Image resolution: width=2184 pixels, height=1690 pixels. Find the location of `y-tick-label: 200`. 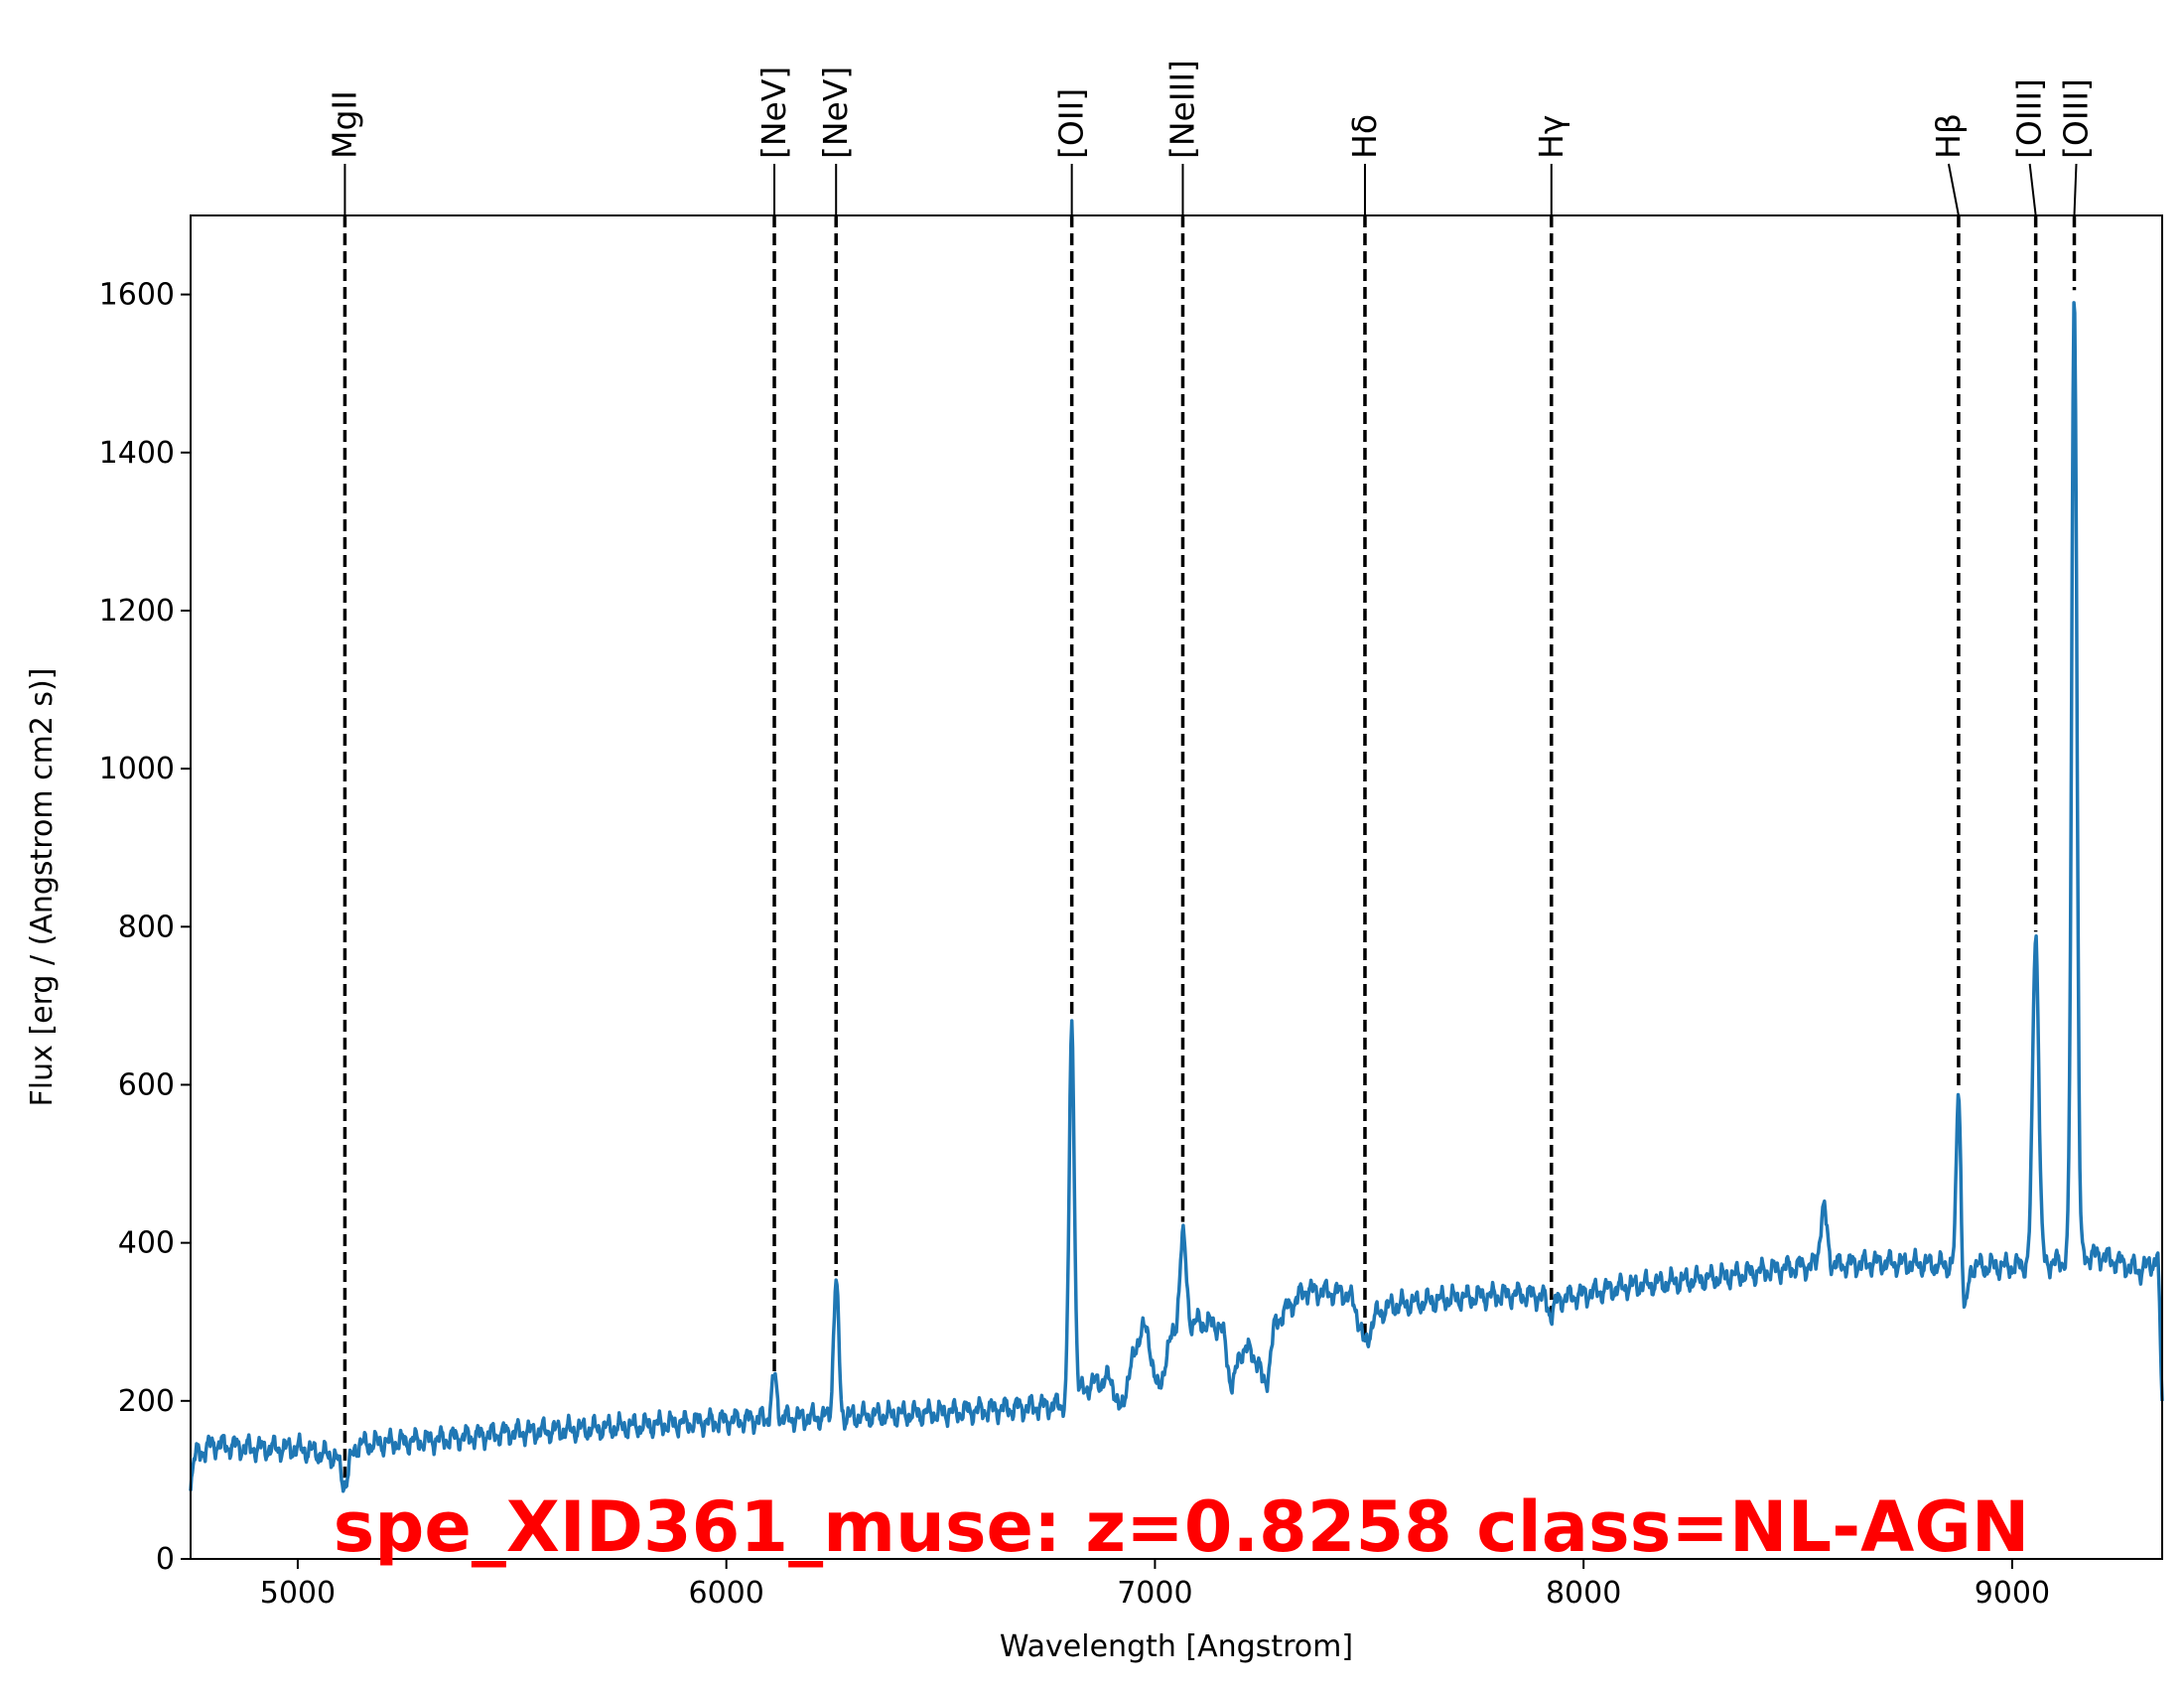

y-tick-label: 200 is located at coordinates (146, 1401).